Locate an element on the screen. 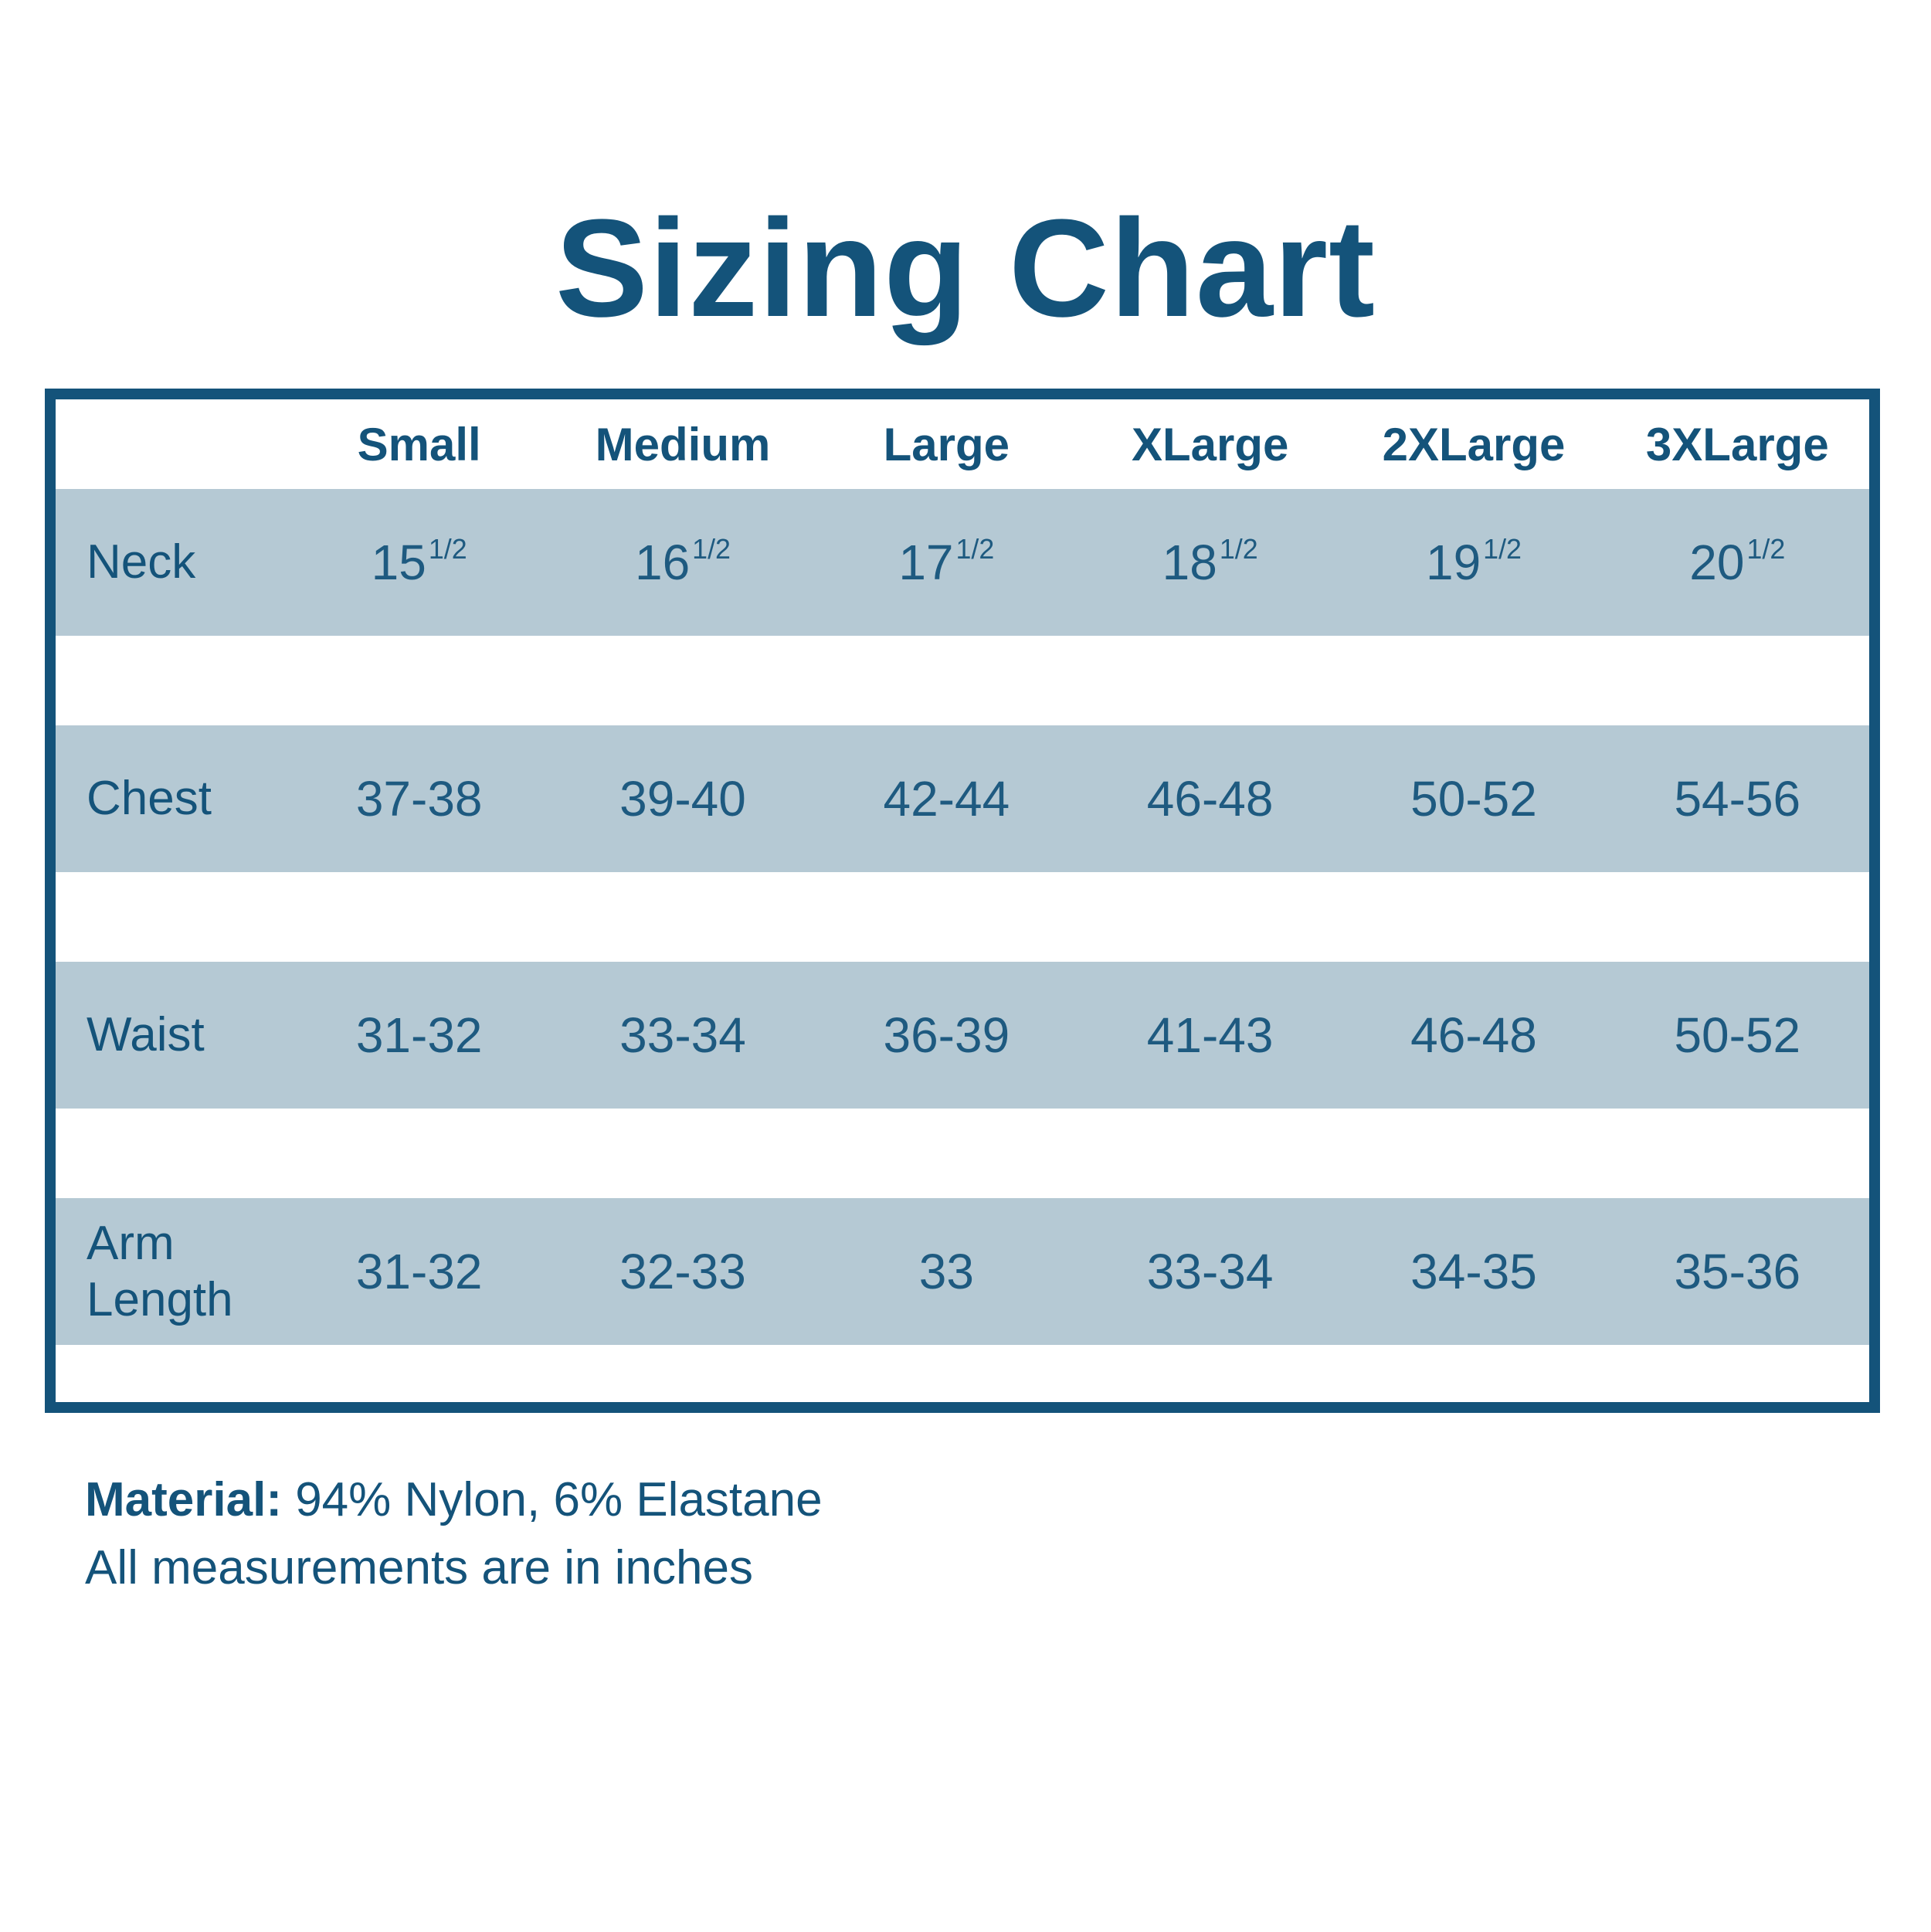 This screenshot has height=1932, width=1931. table-row-neck: Neck 151/2 161/2 171/2 181/2 191/2 201/2 is located at coordinates (962, 562).